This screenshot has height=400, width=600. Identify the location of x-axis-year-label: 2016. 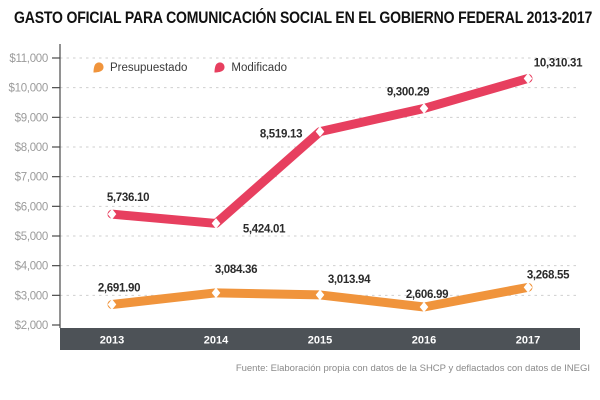
(424, 341).